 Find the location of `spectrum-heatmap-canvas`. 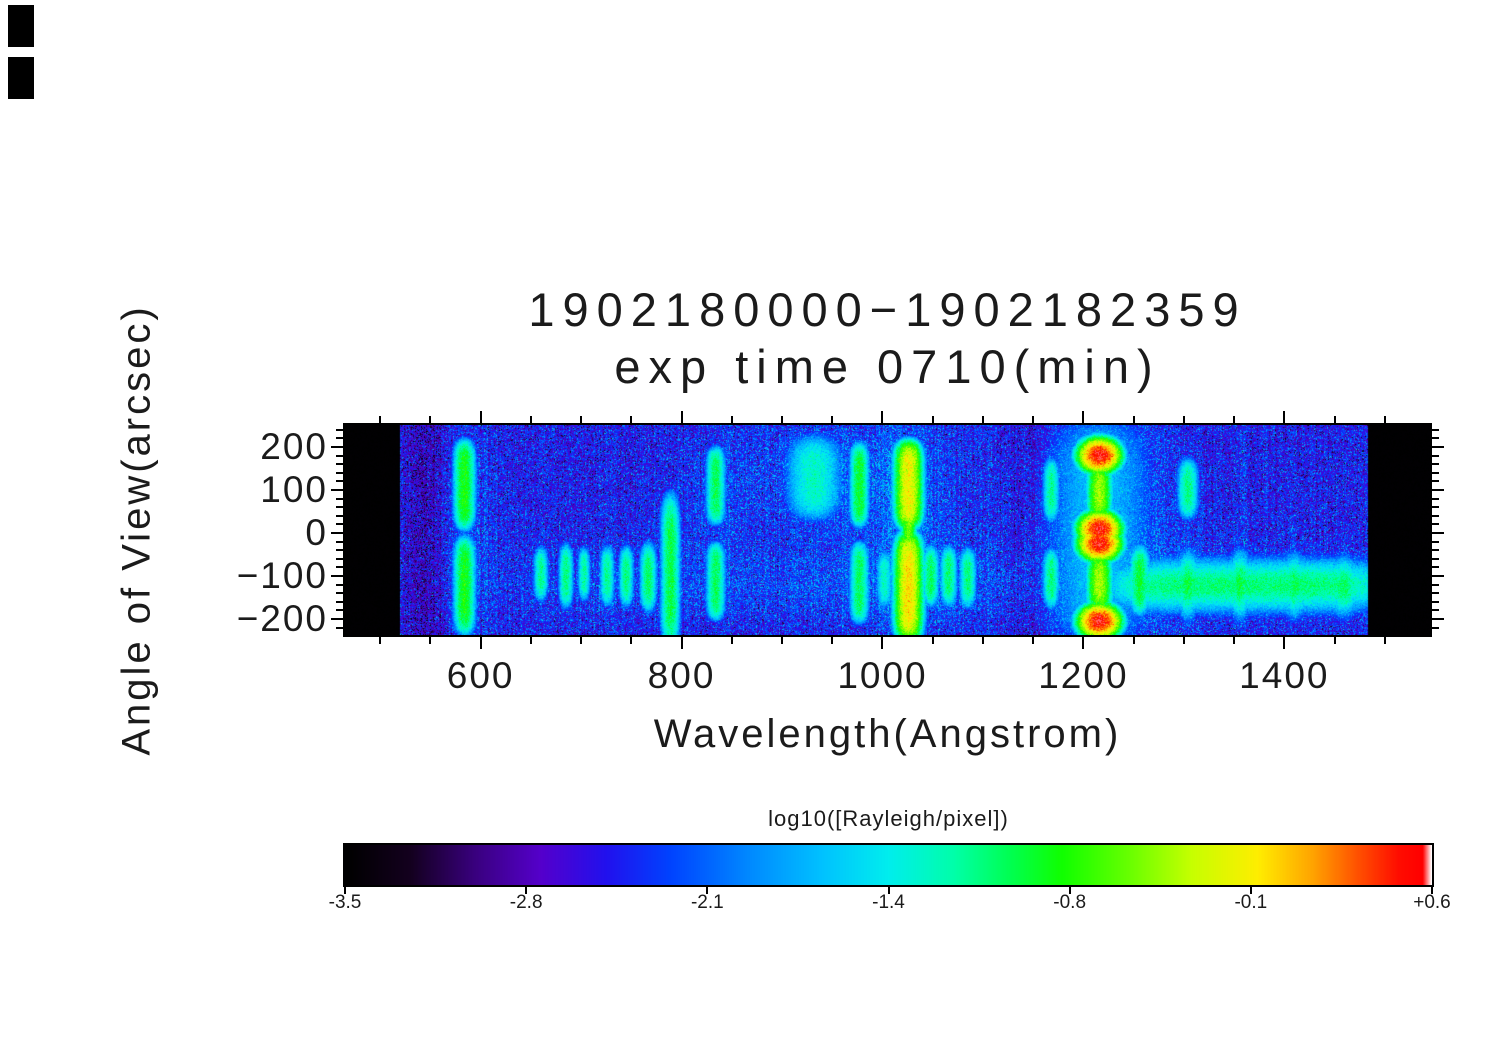

spectrum-heatmap-canvas is located at coordinates (887, 530).